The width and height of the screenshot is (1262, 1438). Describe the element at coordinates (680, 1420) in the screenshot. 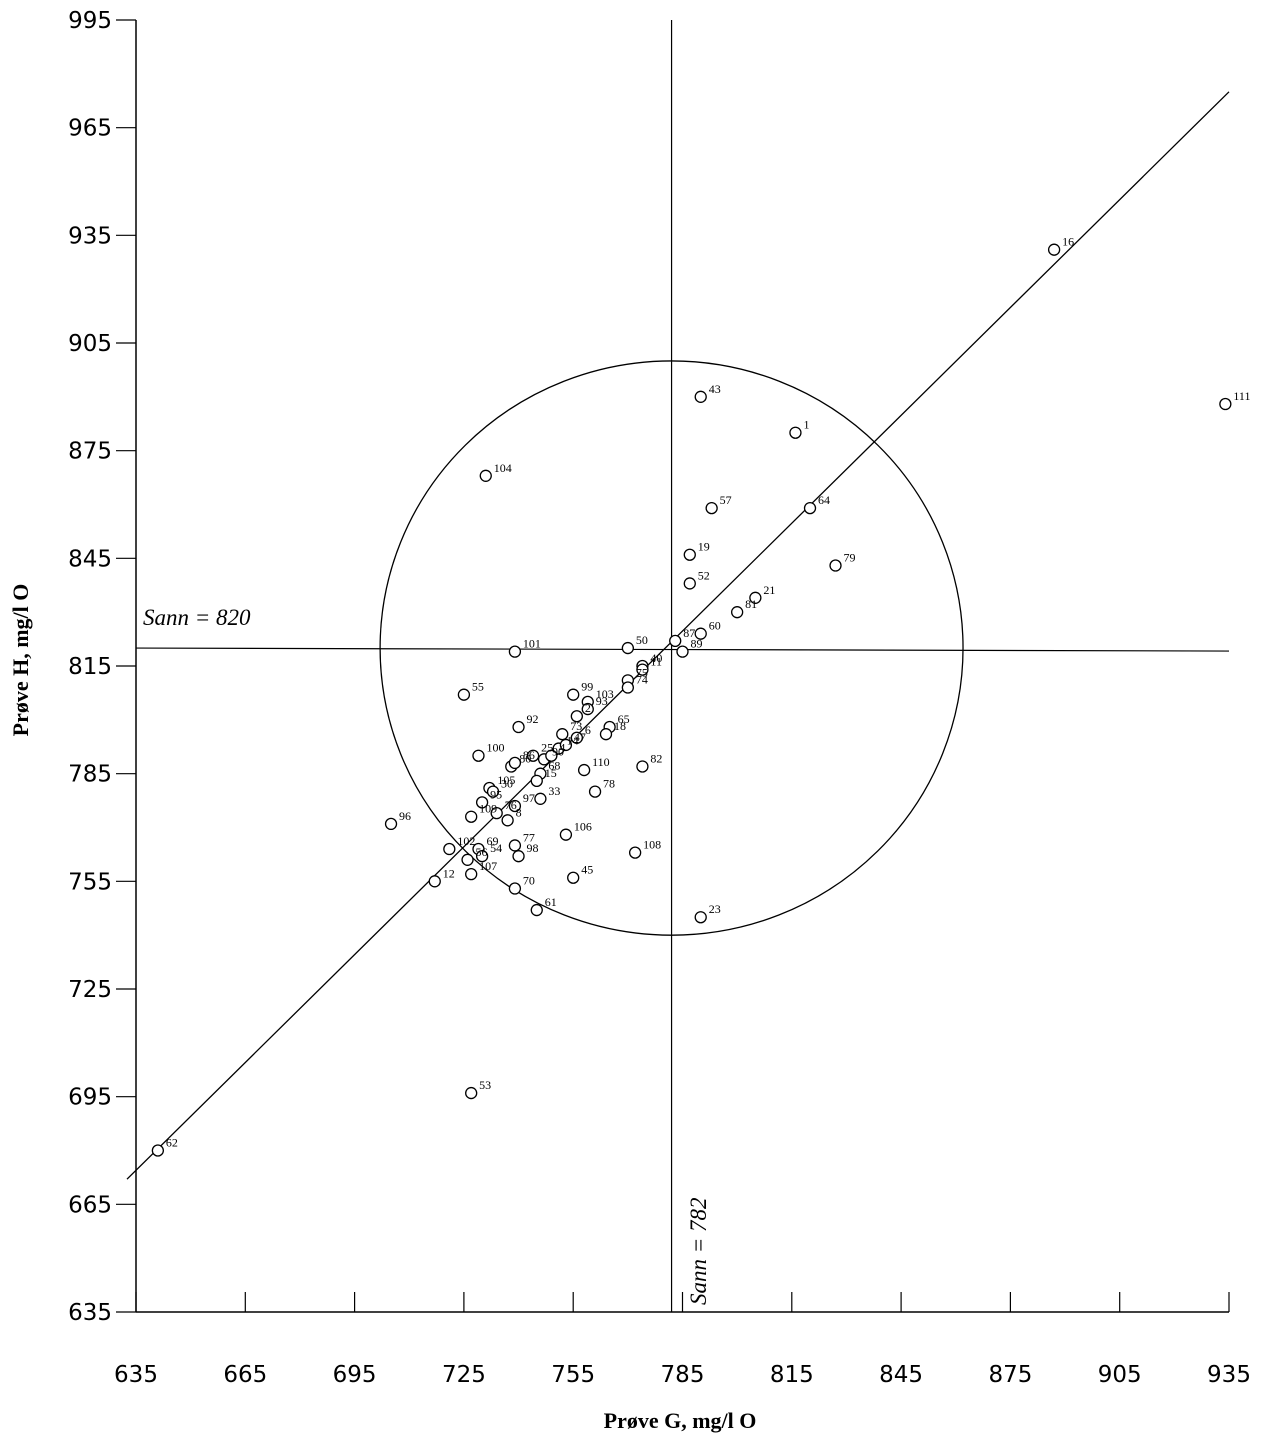

I see `x-axis-title: Prøve G, mg/l O` at that location.